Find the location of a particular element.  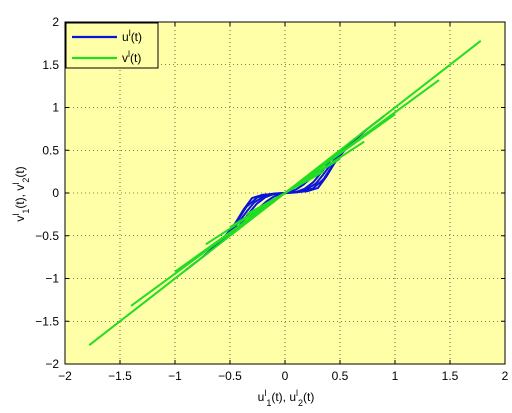

x-tick-label: 1 is located at coordinates (395, 376).